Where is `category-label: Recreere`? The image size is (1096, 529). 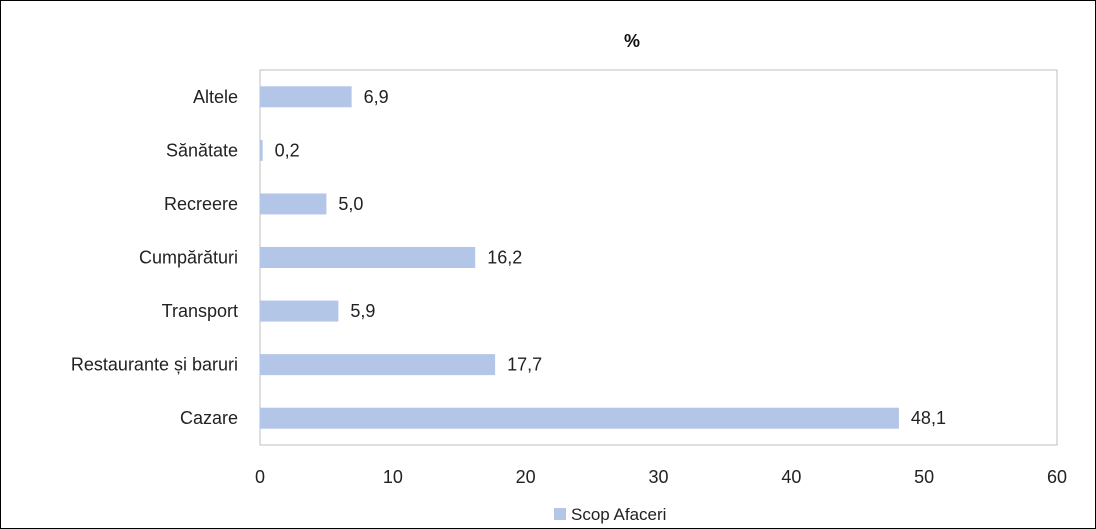 category-label: Recreere is located at coordinates (201, 204).